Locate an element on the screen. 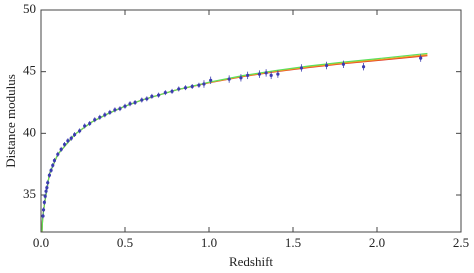 The width and height of the screenshot is (474, 273). y-tick-label: 45 is located at coordinates (29, 70).